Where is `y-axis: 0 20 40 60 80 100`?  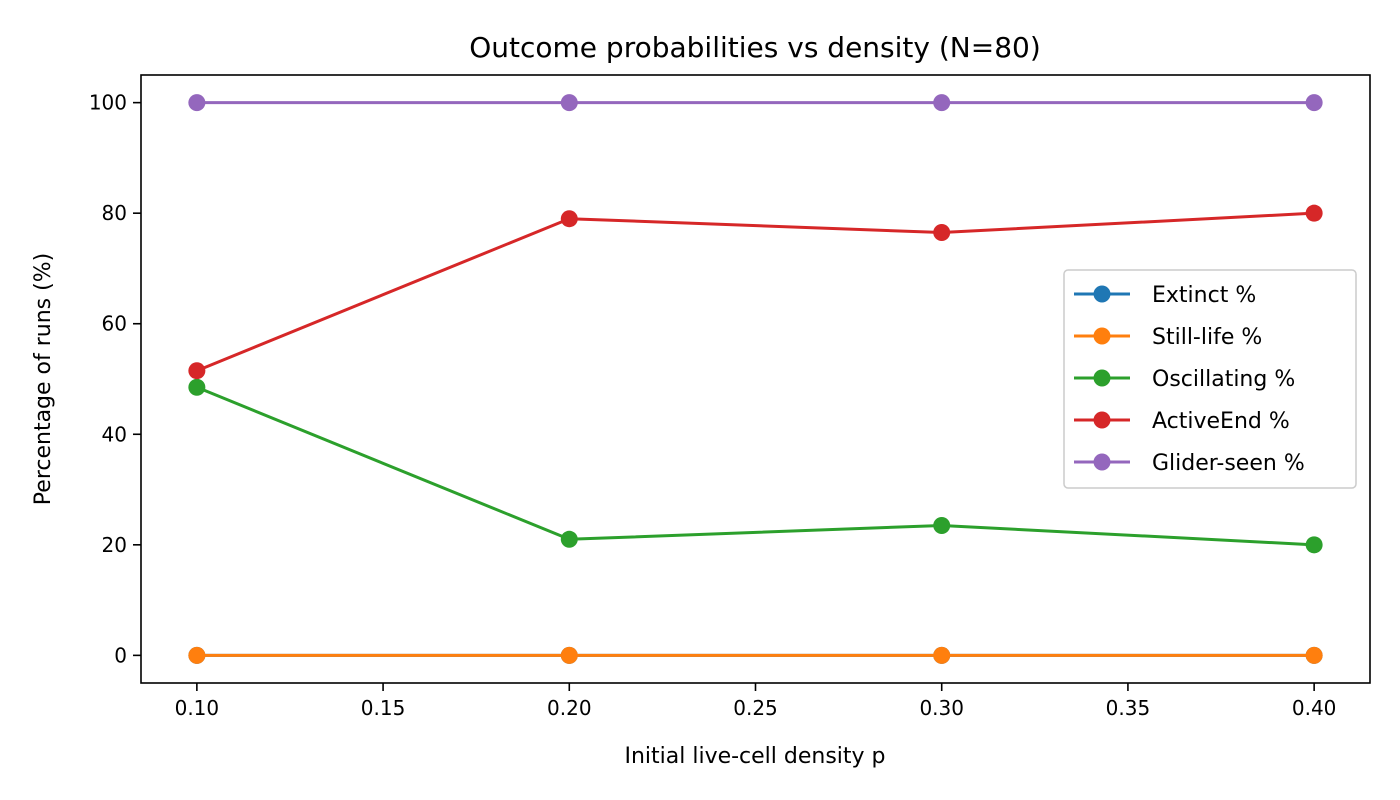 y-axis: 0 20 40 60 80 100 is located at coordinates (115, 379).